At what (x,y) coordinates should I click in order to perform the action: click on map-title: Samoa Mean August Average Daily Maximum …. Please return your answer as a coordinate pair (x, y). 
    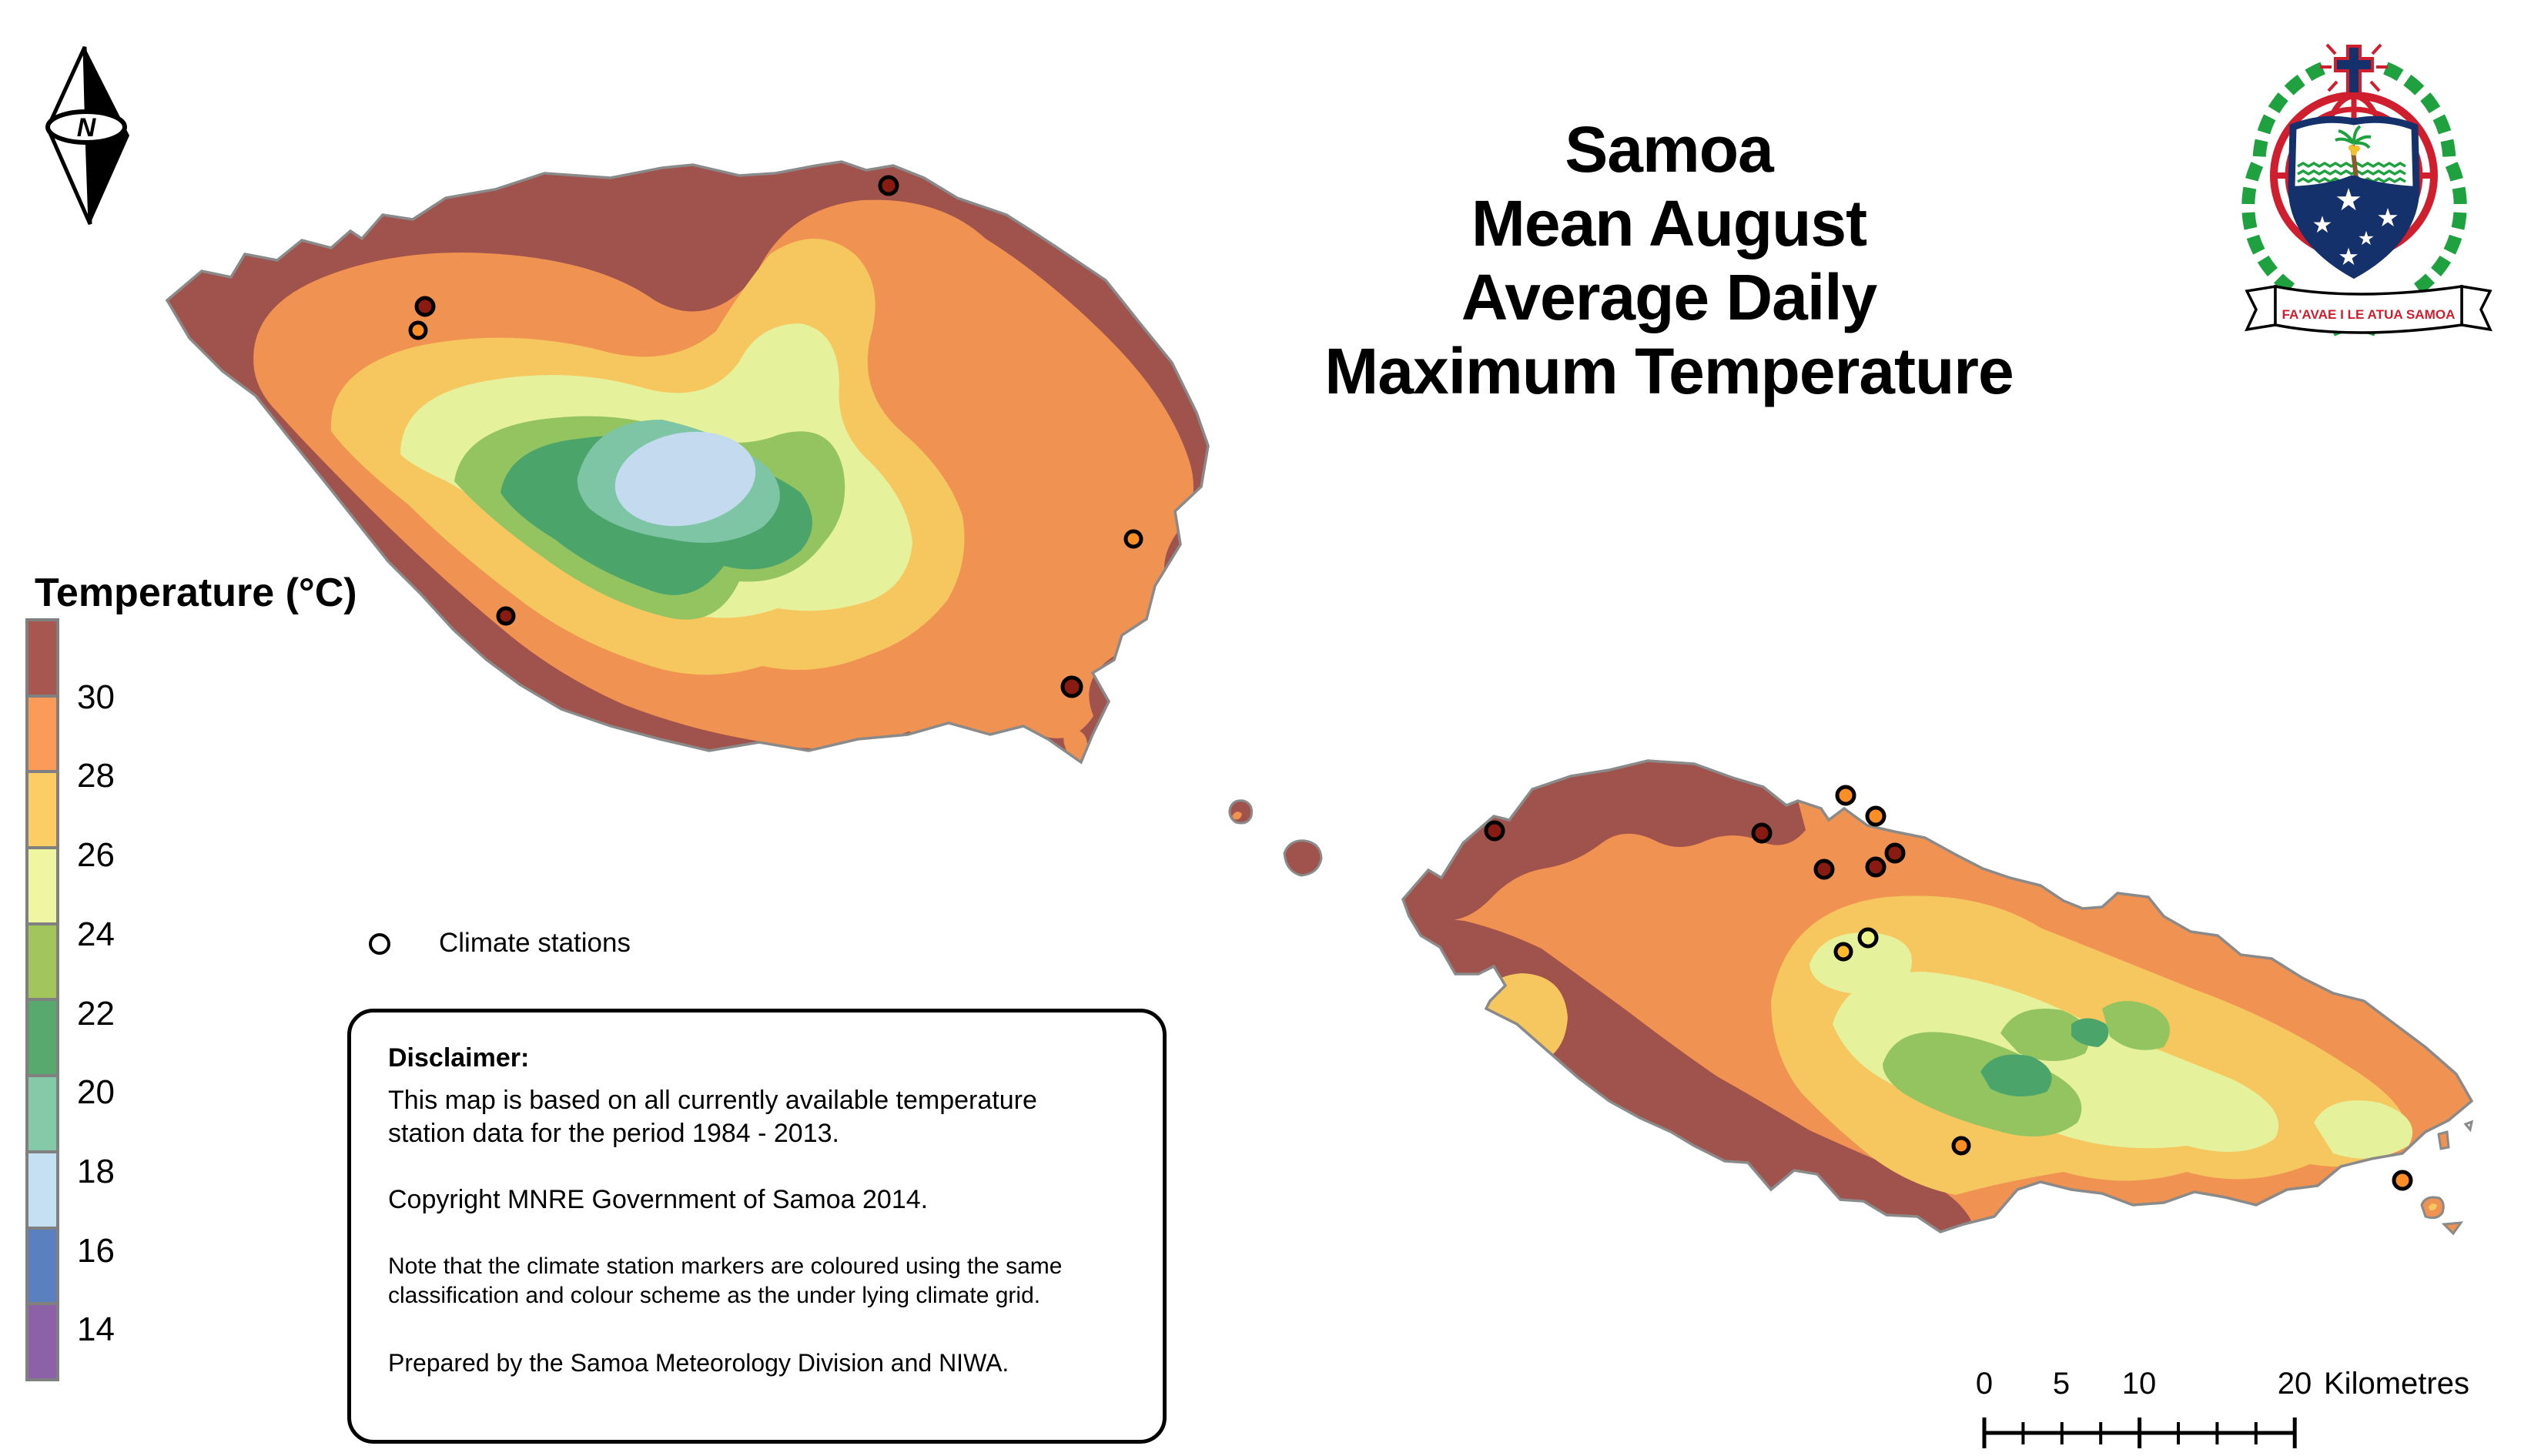
    Looking at the image, I should click on (1669, 260).